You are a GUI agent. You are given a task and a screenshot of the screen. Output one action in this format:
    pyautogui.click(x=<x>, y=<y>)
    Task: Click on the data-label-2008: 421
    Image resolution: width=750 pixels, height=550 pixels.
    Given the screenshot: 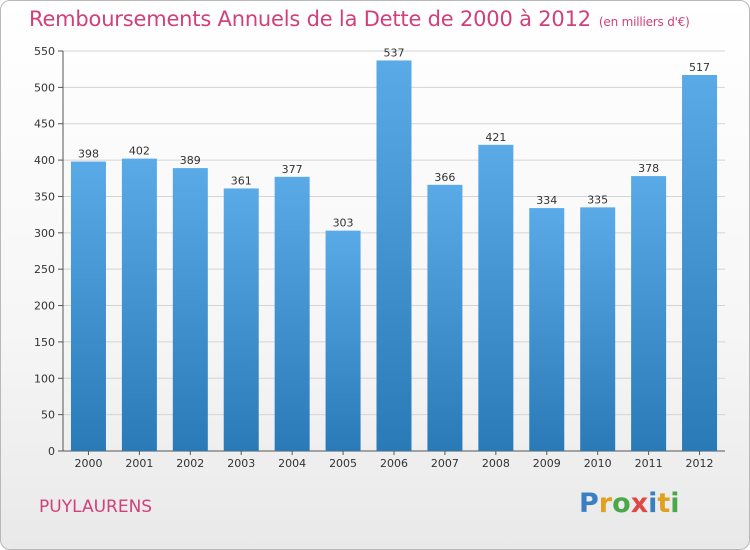 What is the action you would take?
    pyautogui.click(x=495, y=137)
    